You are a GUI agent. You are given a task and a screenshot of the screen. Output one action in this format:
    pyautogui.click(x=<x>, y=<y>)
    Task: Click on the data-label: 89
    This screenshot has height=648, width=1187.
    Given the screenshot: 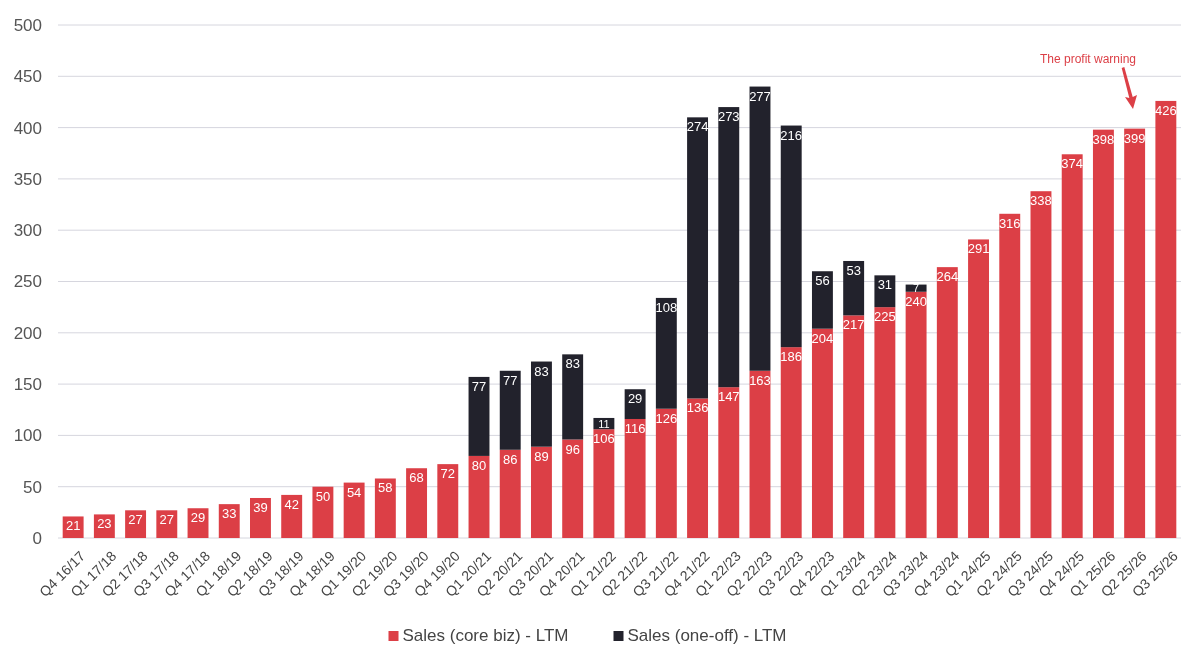 What is the action you would take?
    pyautogui.click(x=541, y=456)
    